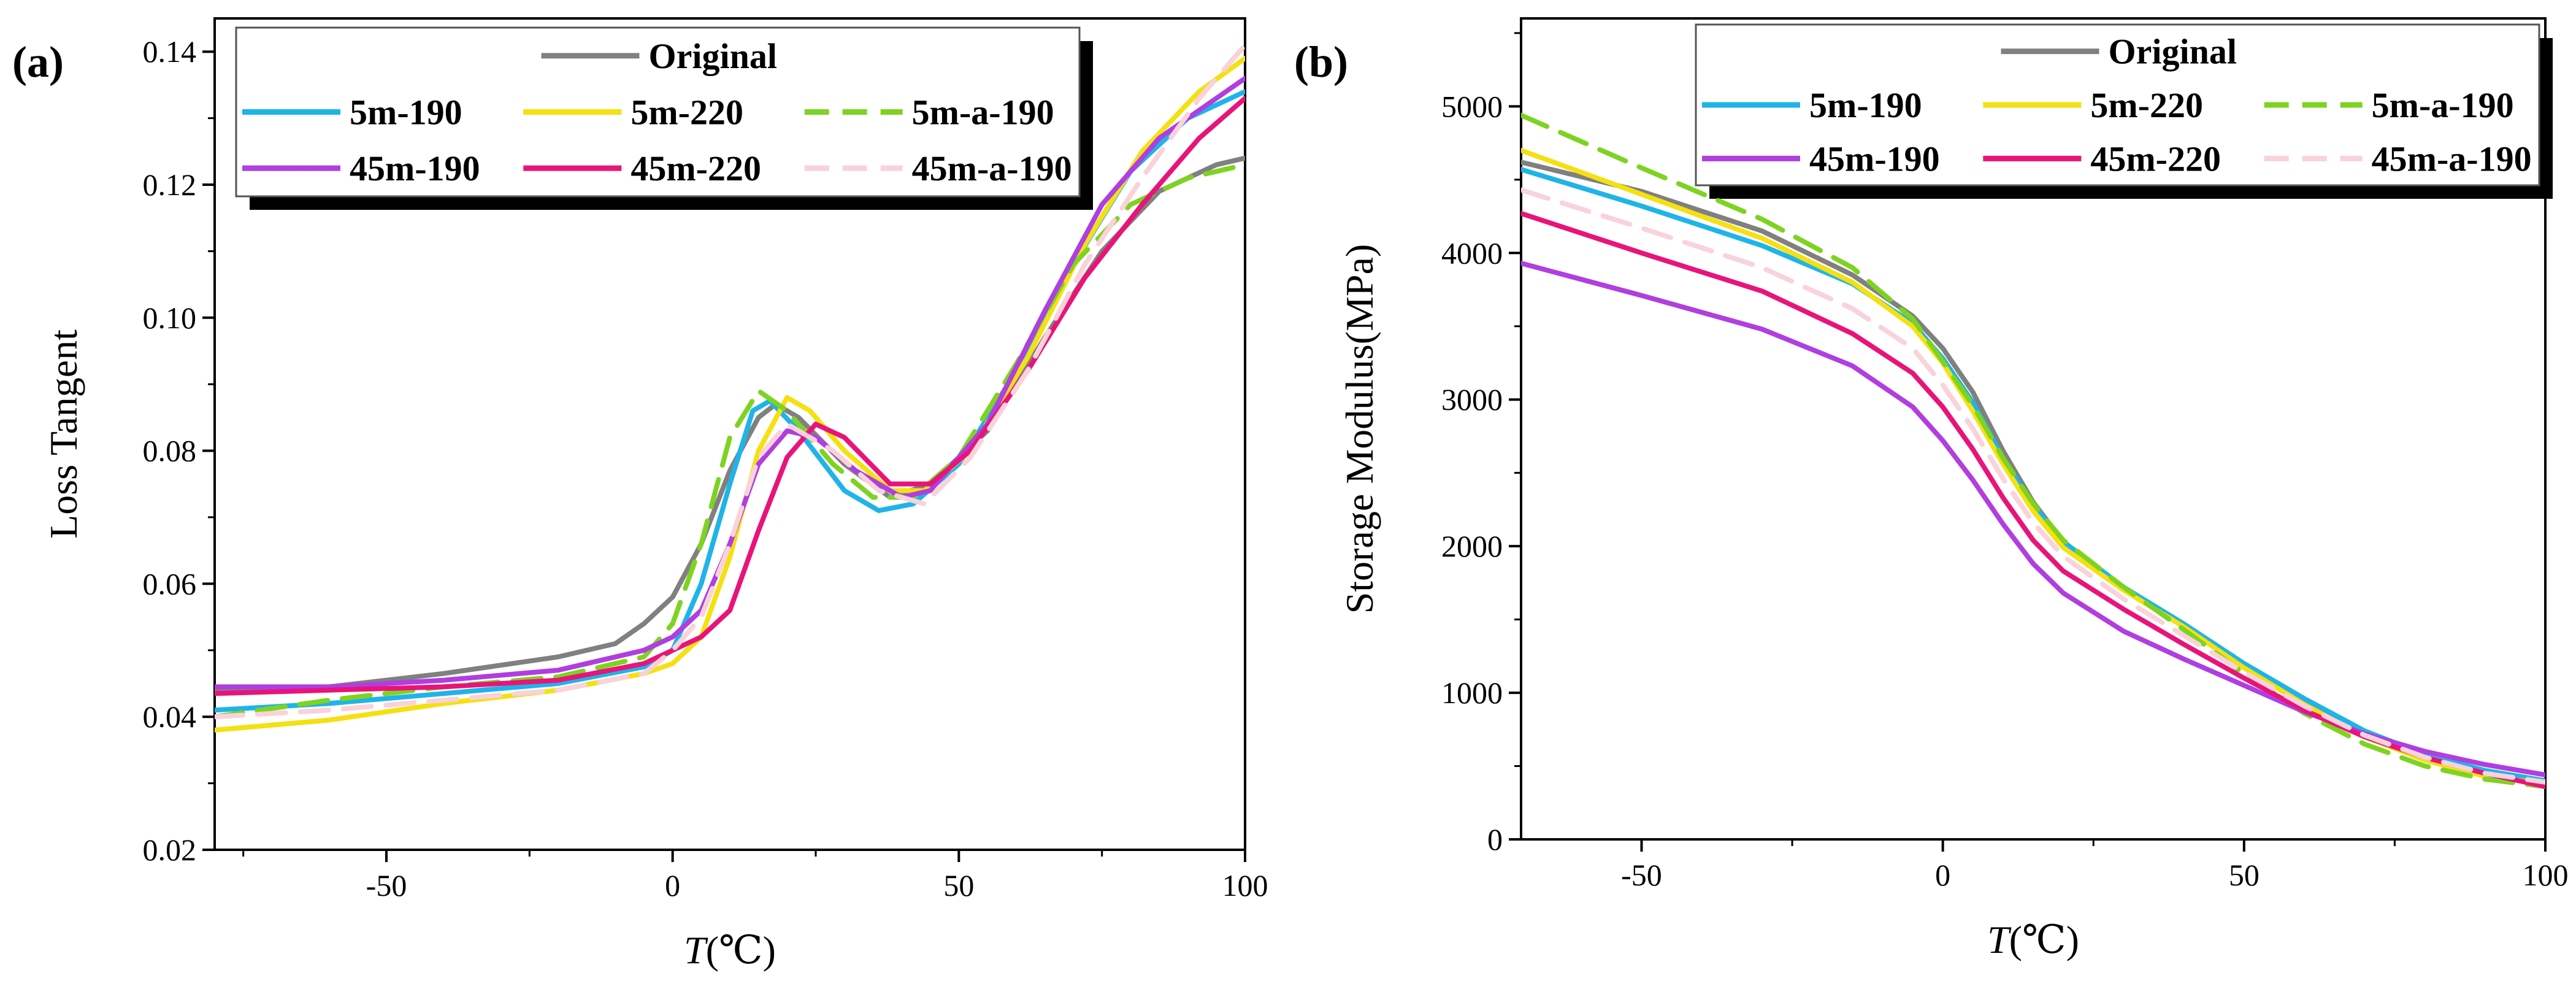  What do you see at coordinates (1472, 106) in the screenshot?
I see `panel-b-y-tick-label: 5000` at bounding box center [1472, 106].